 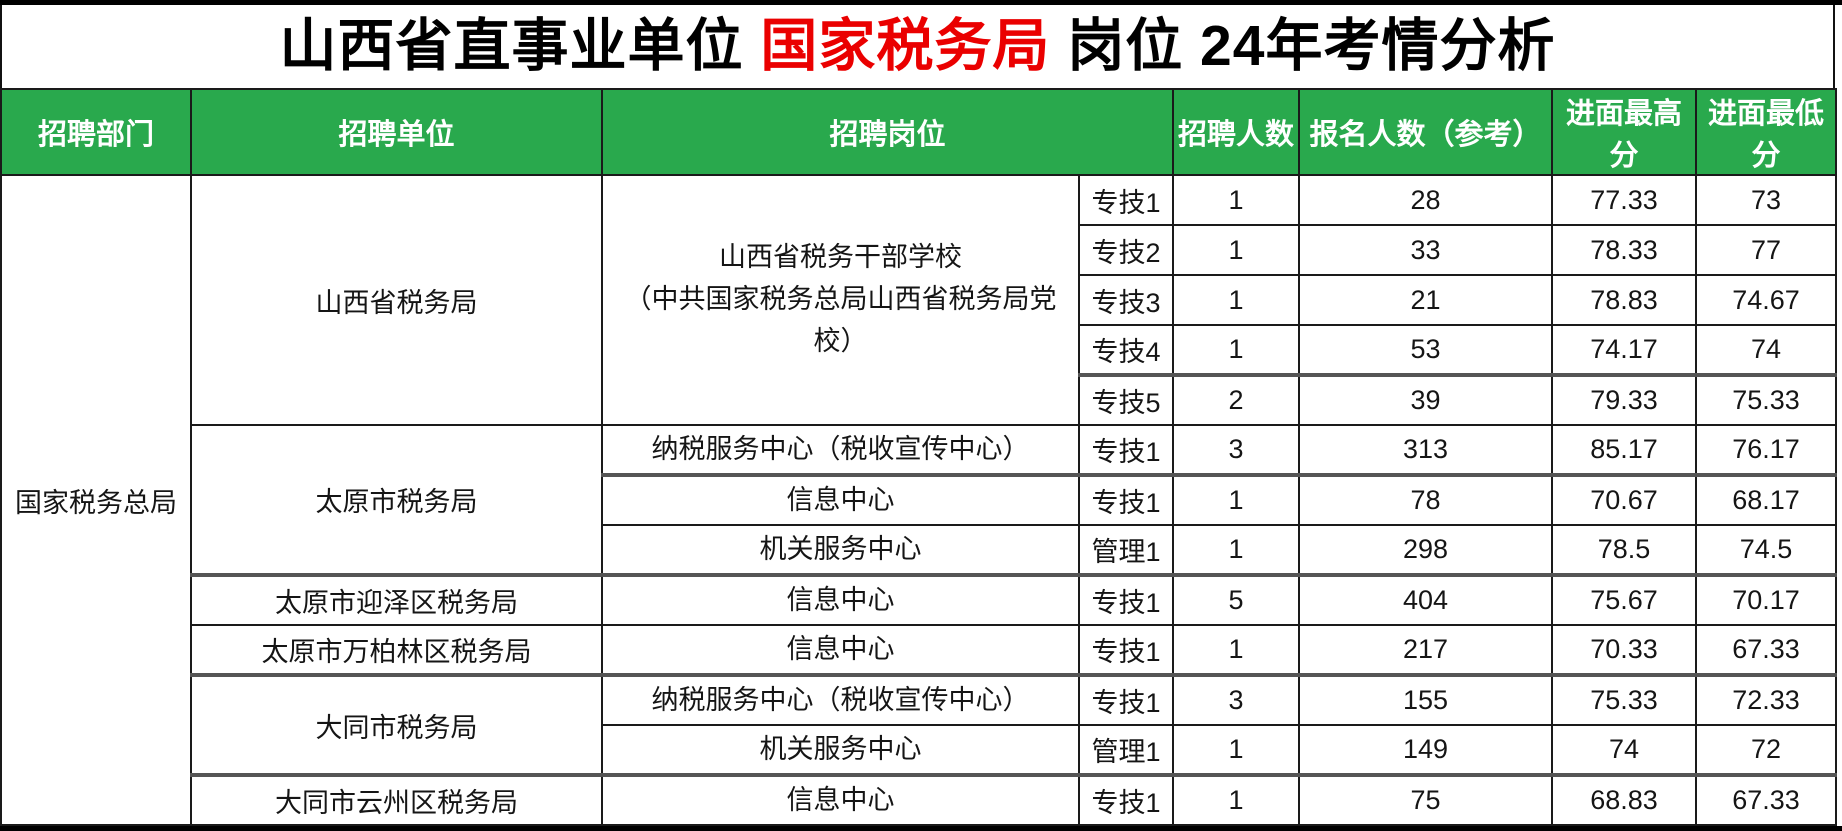 What do you see at coordinates (905, 46) in the screenshot?
I see `page-title-highlight: 国家税务局` at bounding box center [905, 46].